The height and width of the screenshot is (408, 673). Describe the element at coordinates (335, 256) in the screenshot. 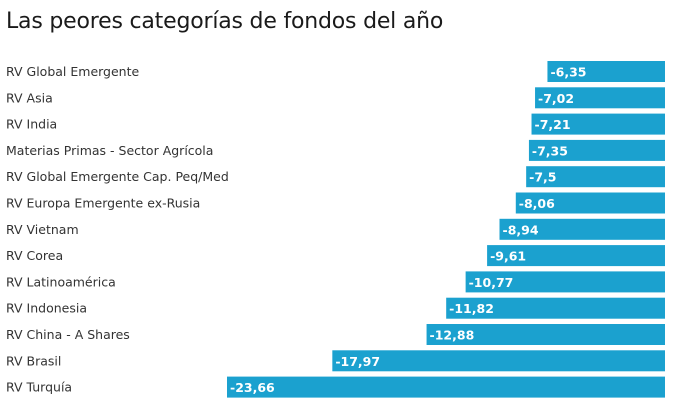

I see `bar-row: RV Corea -9,61` at that location.